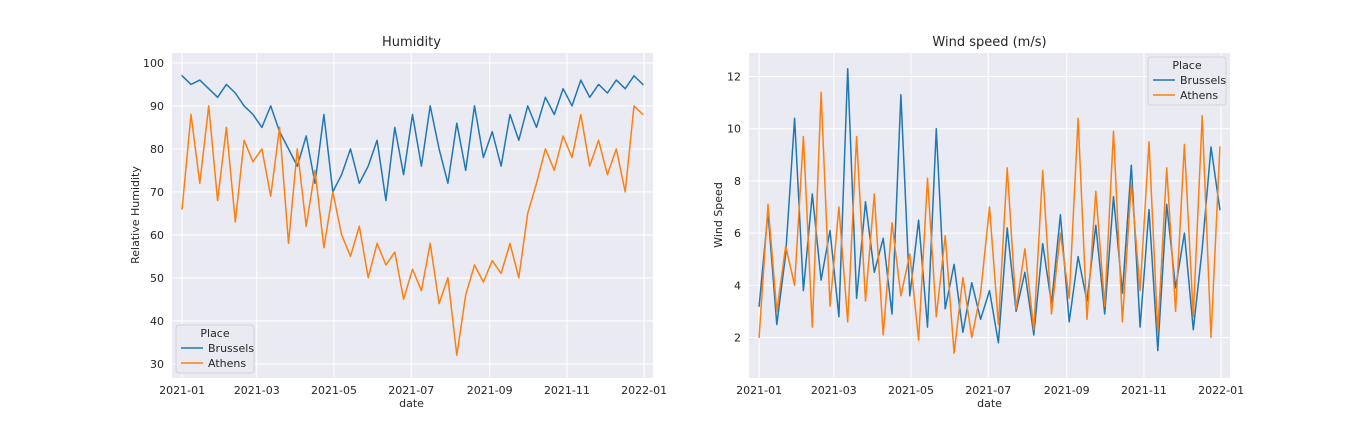 This screenshot has width=1368, height=432. I want to click on humidity-x-tick-label: 2021-09, so click(490, 390).